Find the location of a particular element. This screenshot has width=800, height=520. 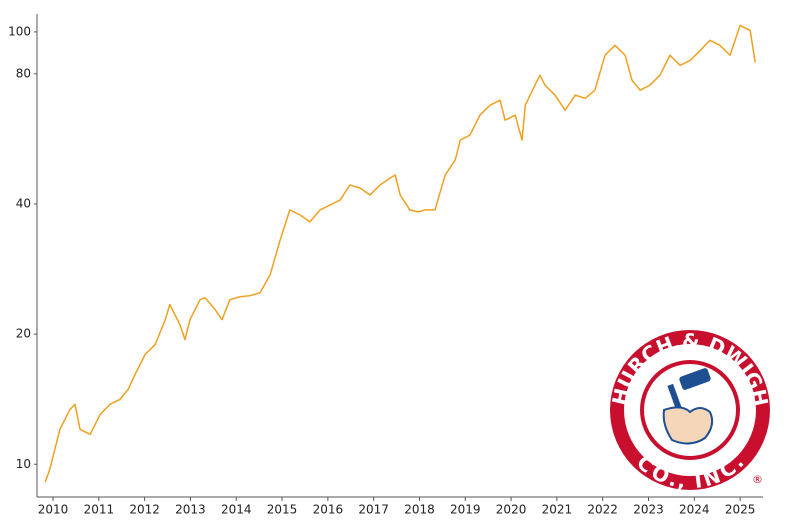

x-tick-label: 2011 is located at coordinates (99, 510).